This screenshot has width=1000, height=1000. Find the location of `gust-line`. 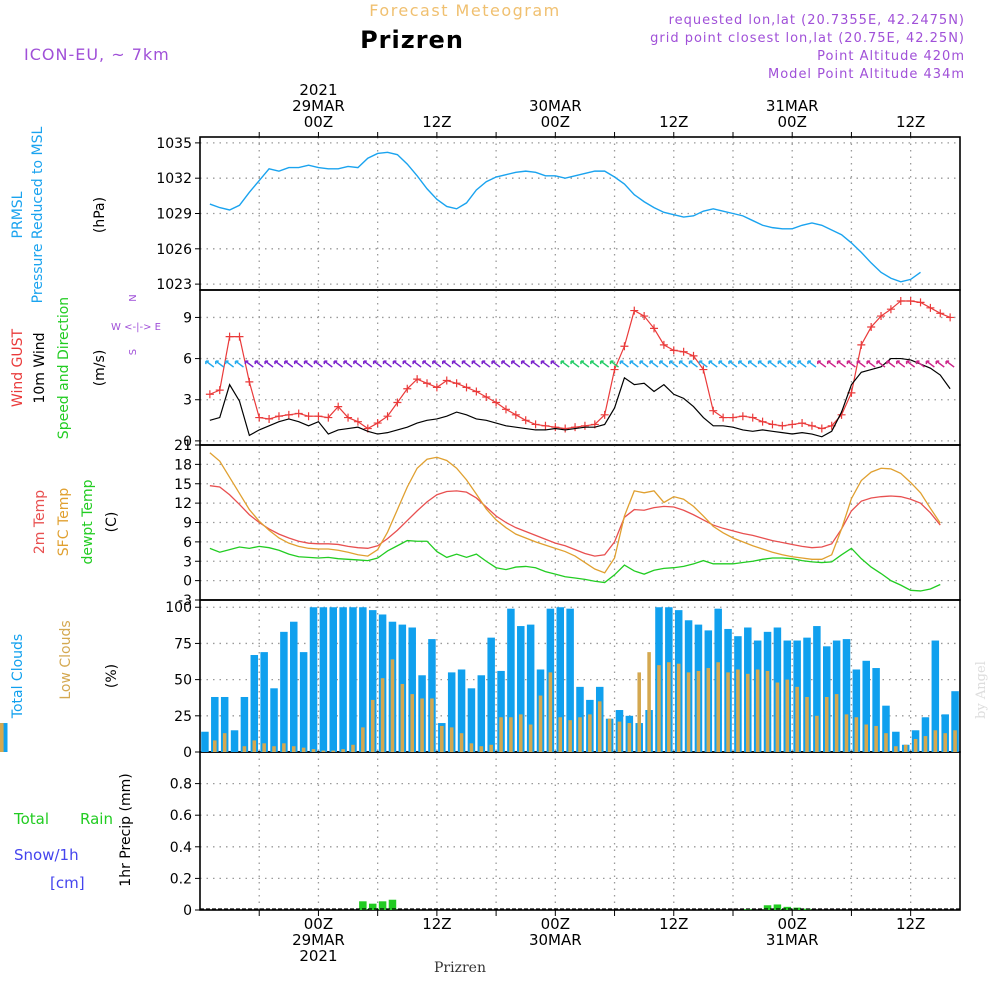

gust-line is located at coordinates (580, 365).